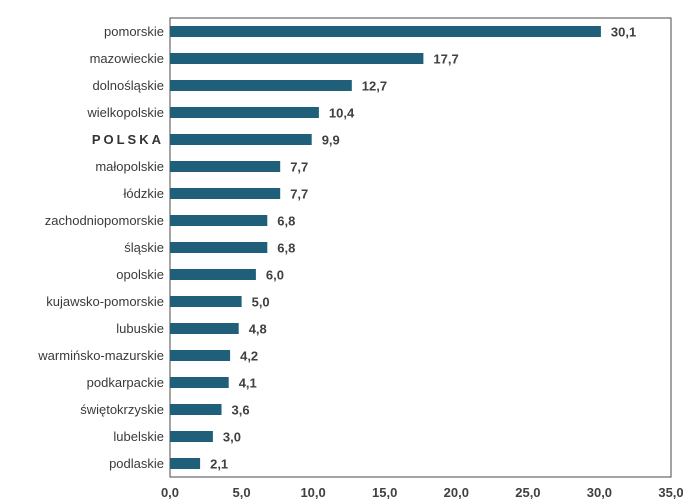 This screenshot has height=501, width=698. I want to click on bar-zachodniopomorskie, so click(219, 220).